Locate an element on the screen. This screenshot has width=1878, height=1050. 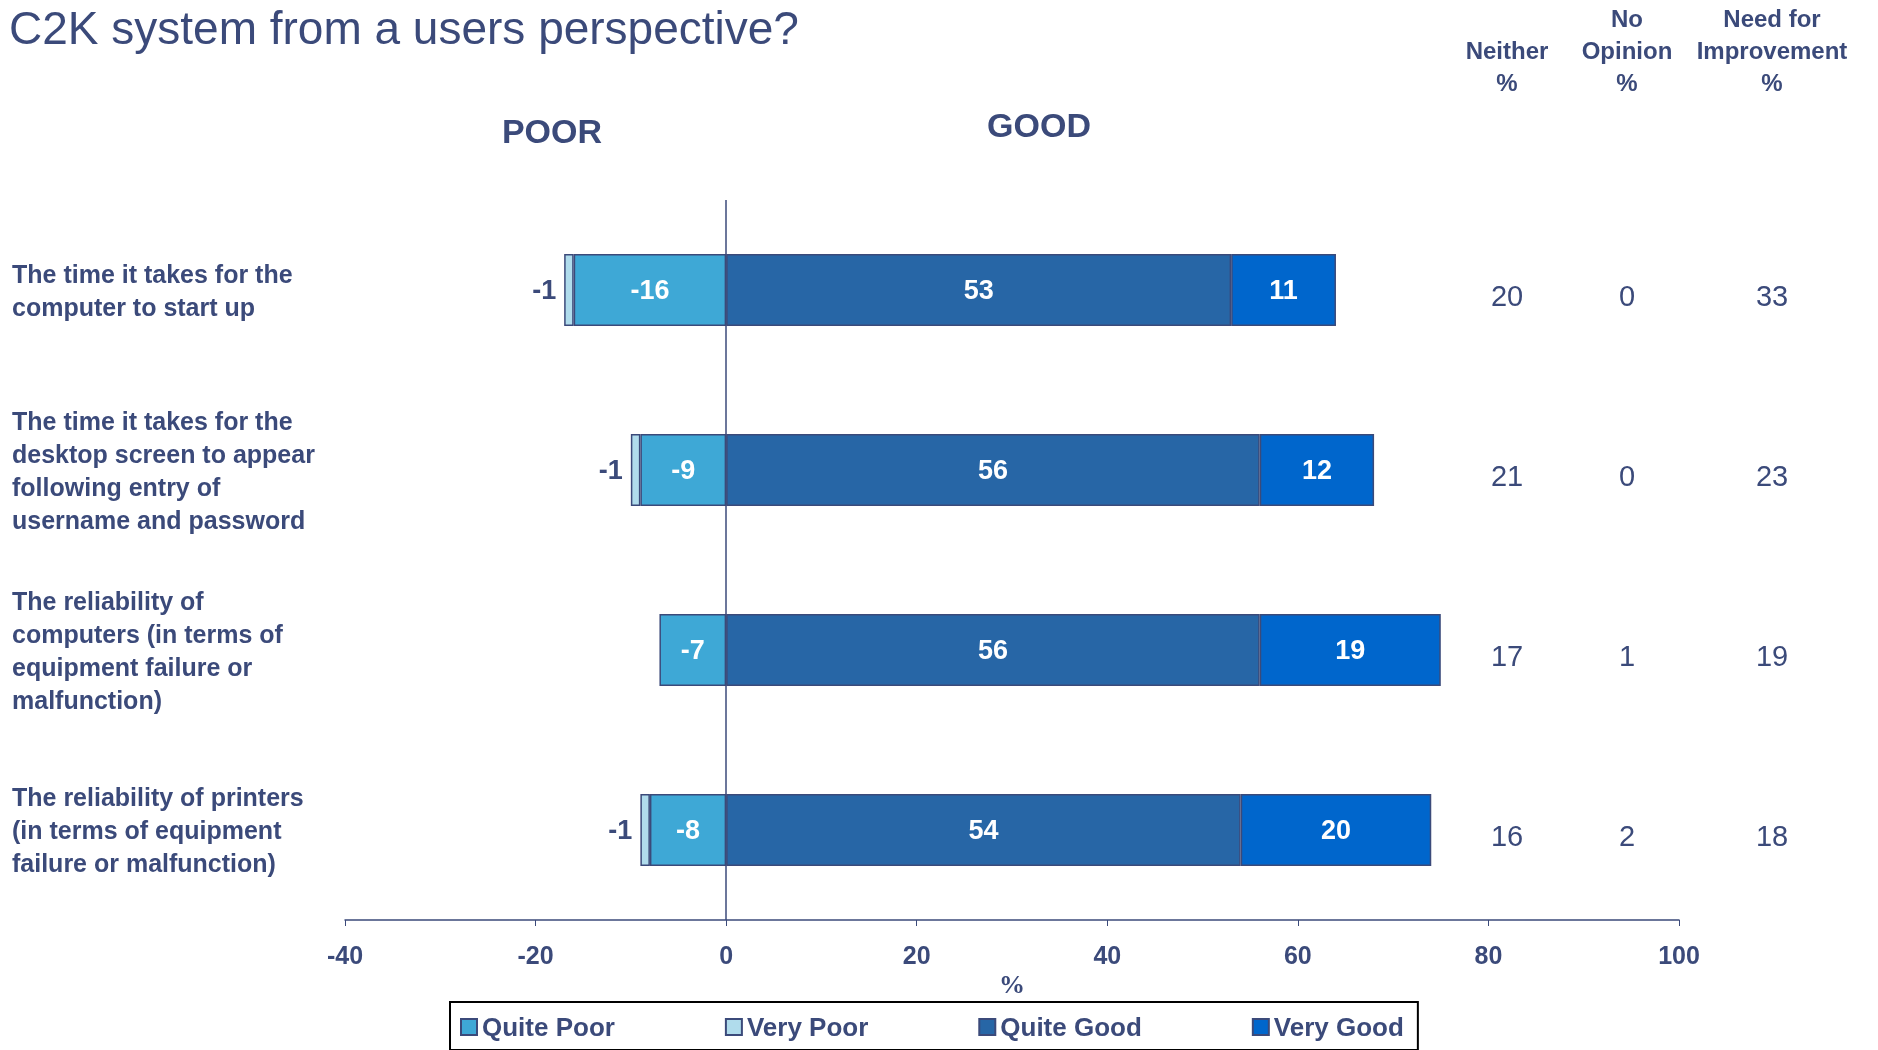
data-label: 11 is located at coordinates (1283, 290).